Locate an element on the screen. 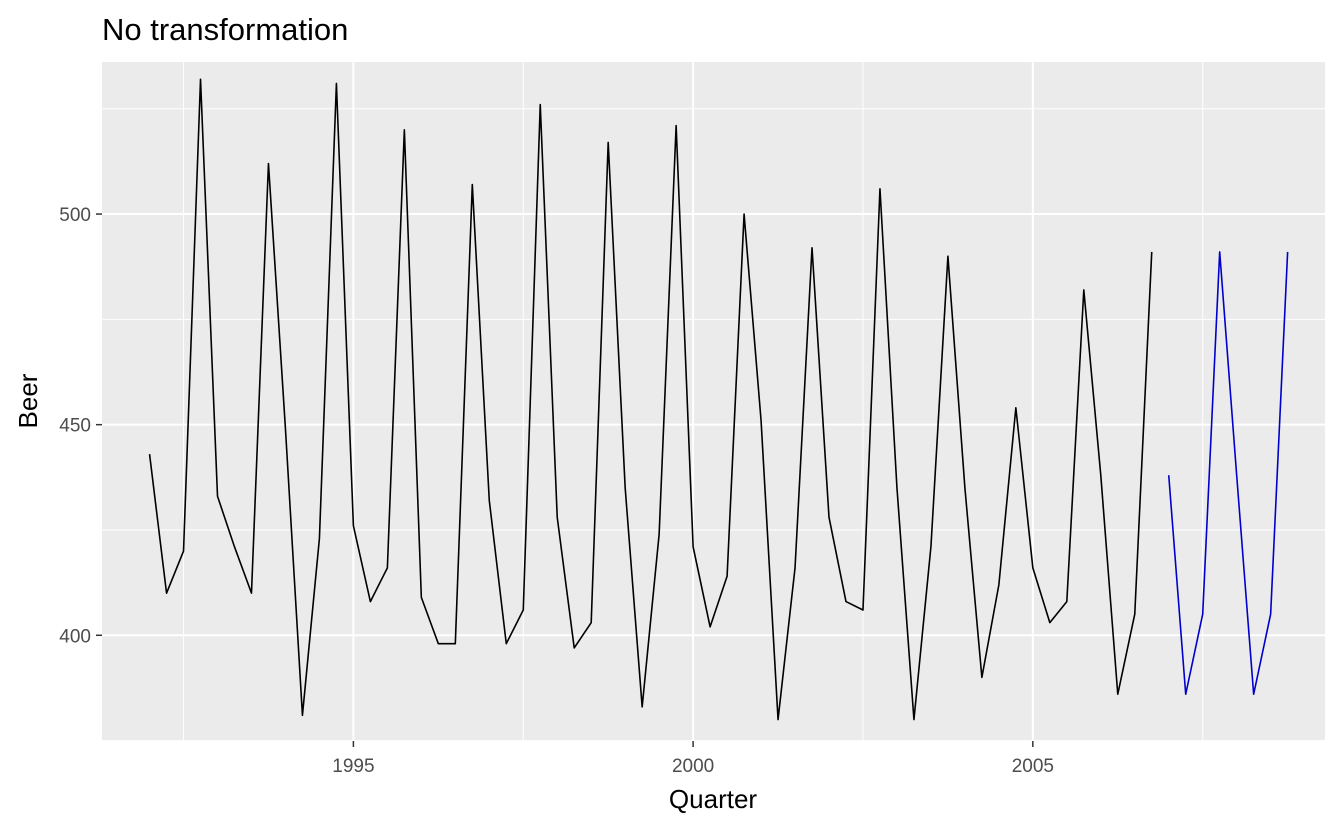 The width and height of the screenshot is (1344, 830). x-axis: 1995 2000 2005 is located at coordinates (693, 759).